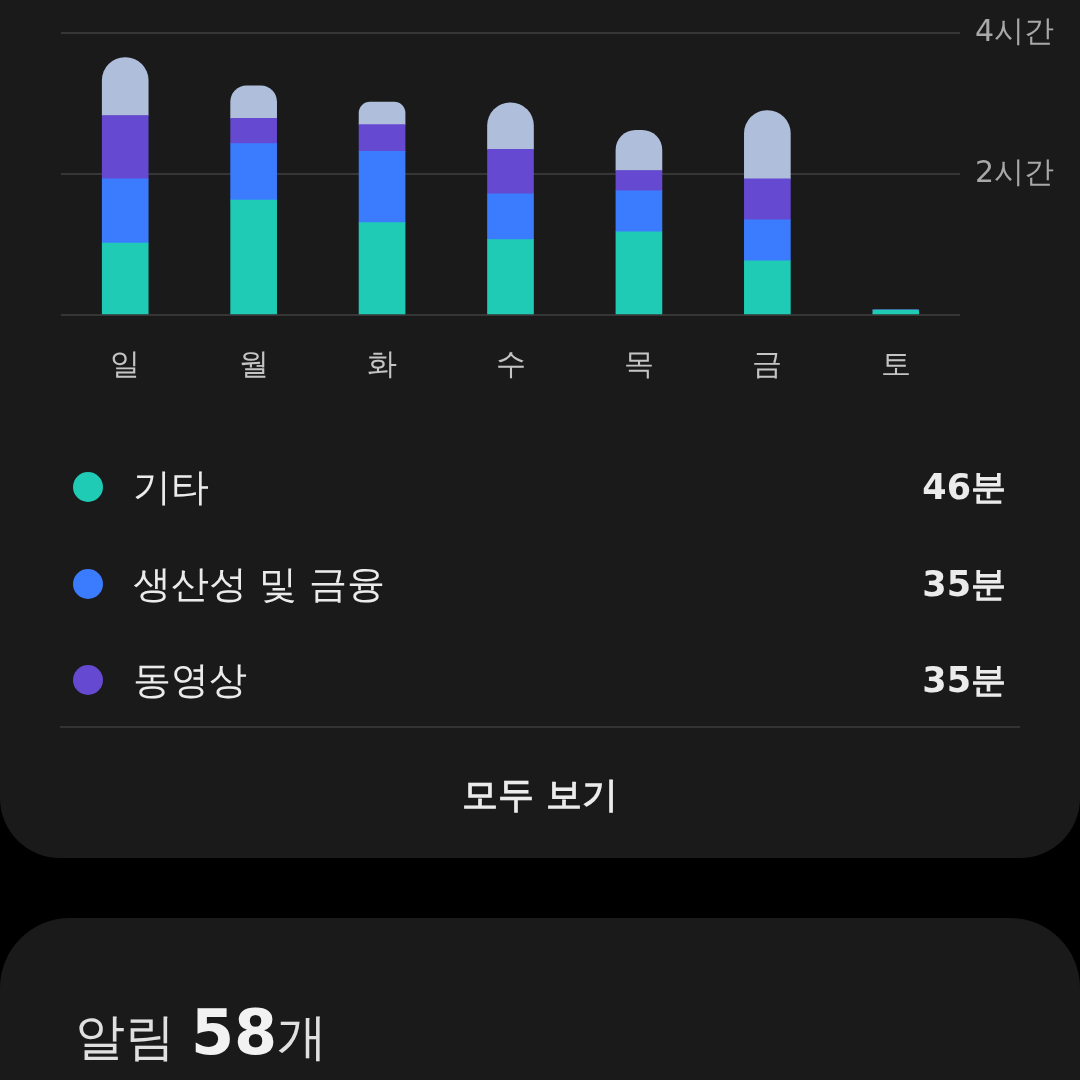 Image resolution: width=1080 pixels, height=1080 pixels. I want to click on x-tick-label: 토, so click(895, 363).